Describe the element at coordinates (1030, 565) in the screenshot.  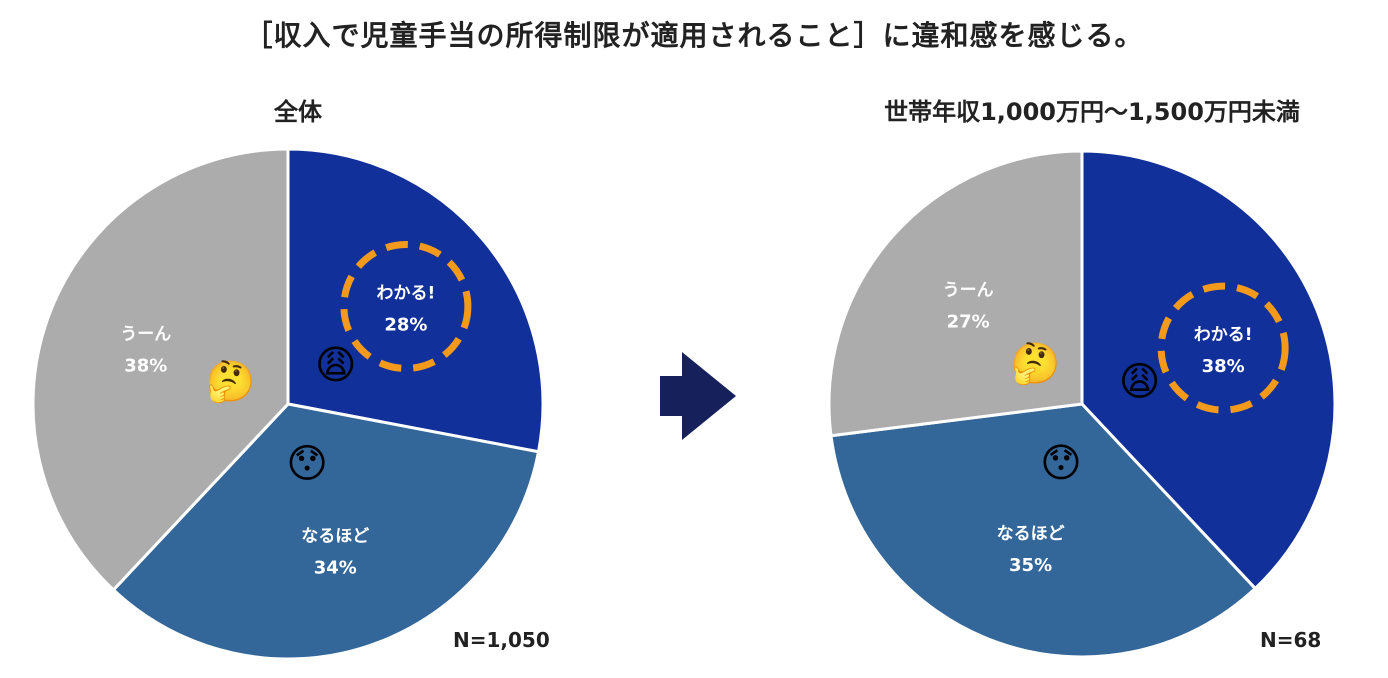
I see `slice-percentage: 35%` at that location.